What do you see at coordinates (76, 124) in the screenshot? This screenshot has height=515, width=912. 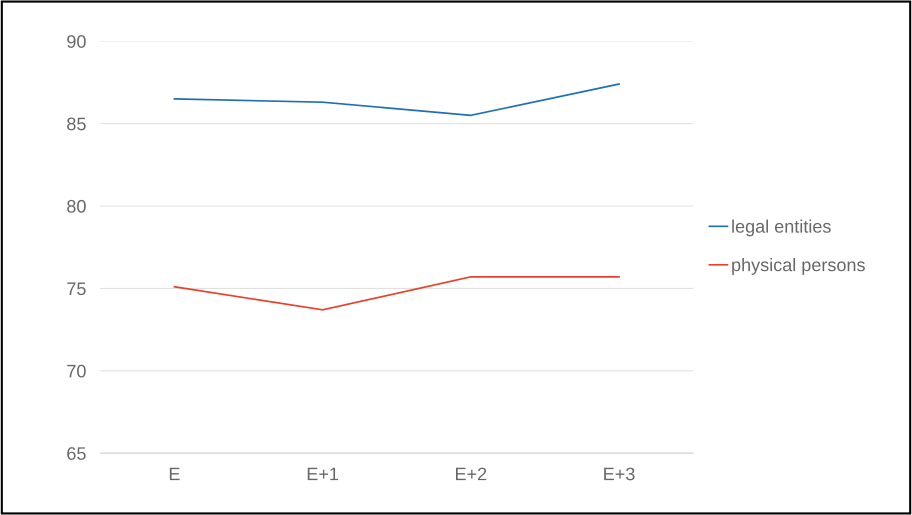 I see `y-tick-label: 85` at bounding box center [76, 124].